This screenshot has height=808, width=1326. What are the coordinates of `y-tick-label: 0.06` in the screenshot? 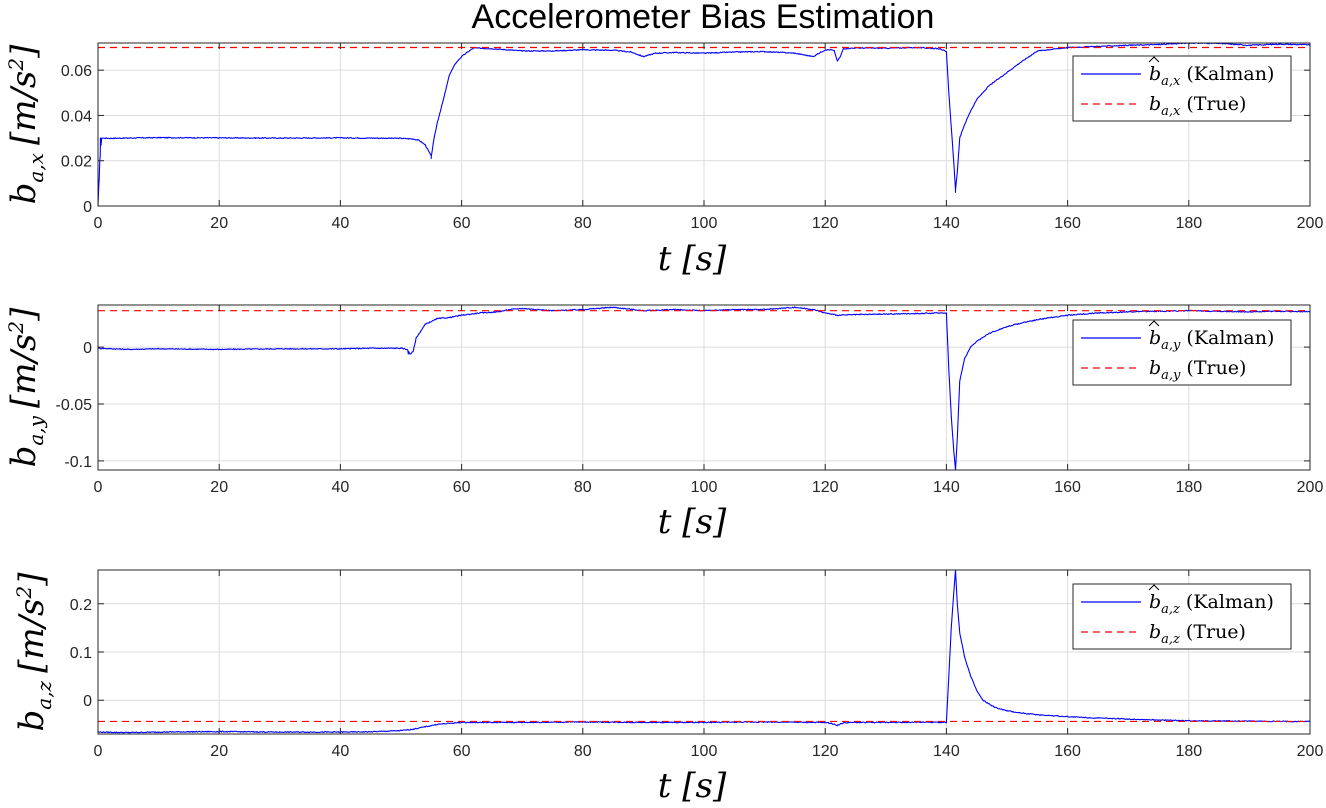 It's located at (76, 71).